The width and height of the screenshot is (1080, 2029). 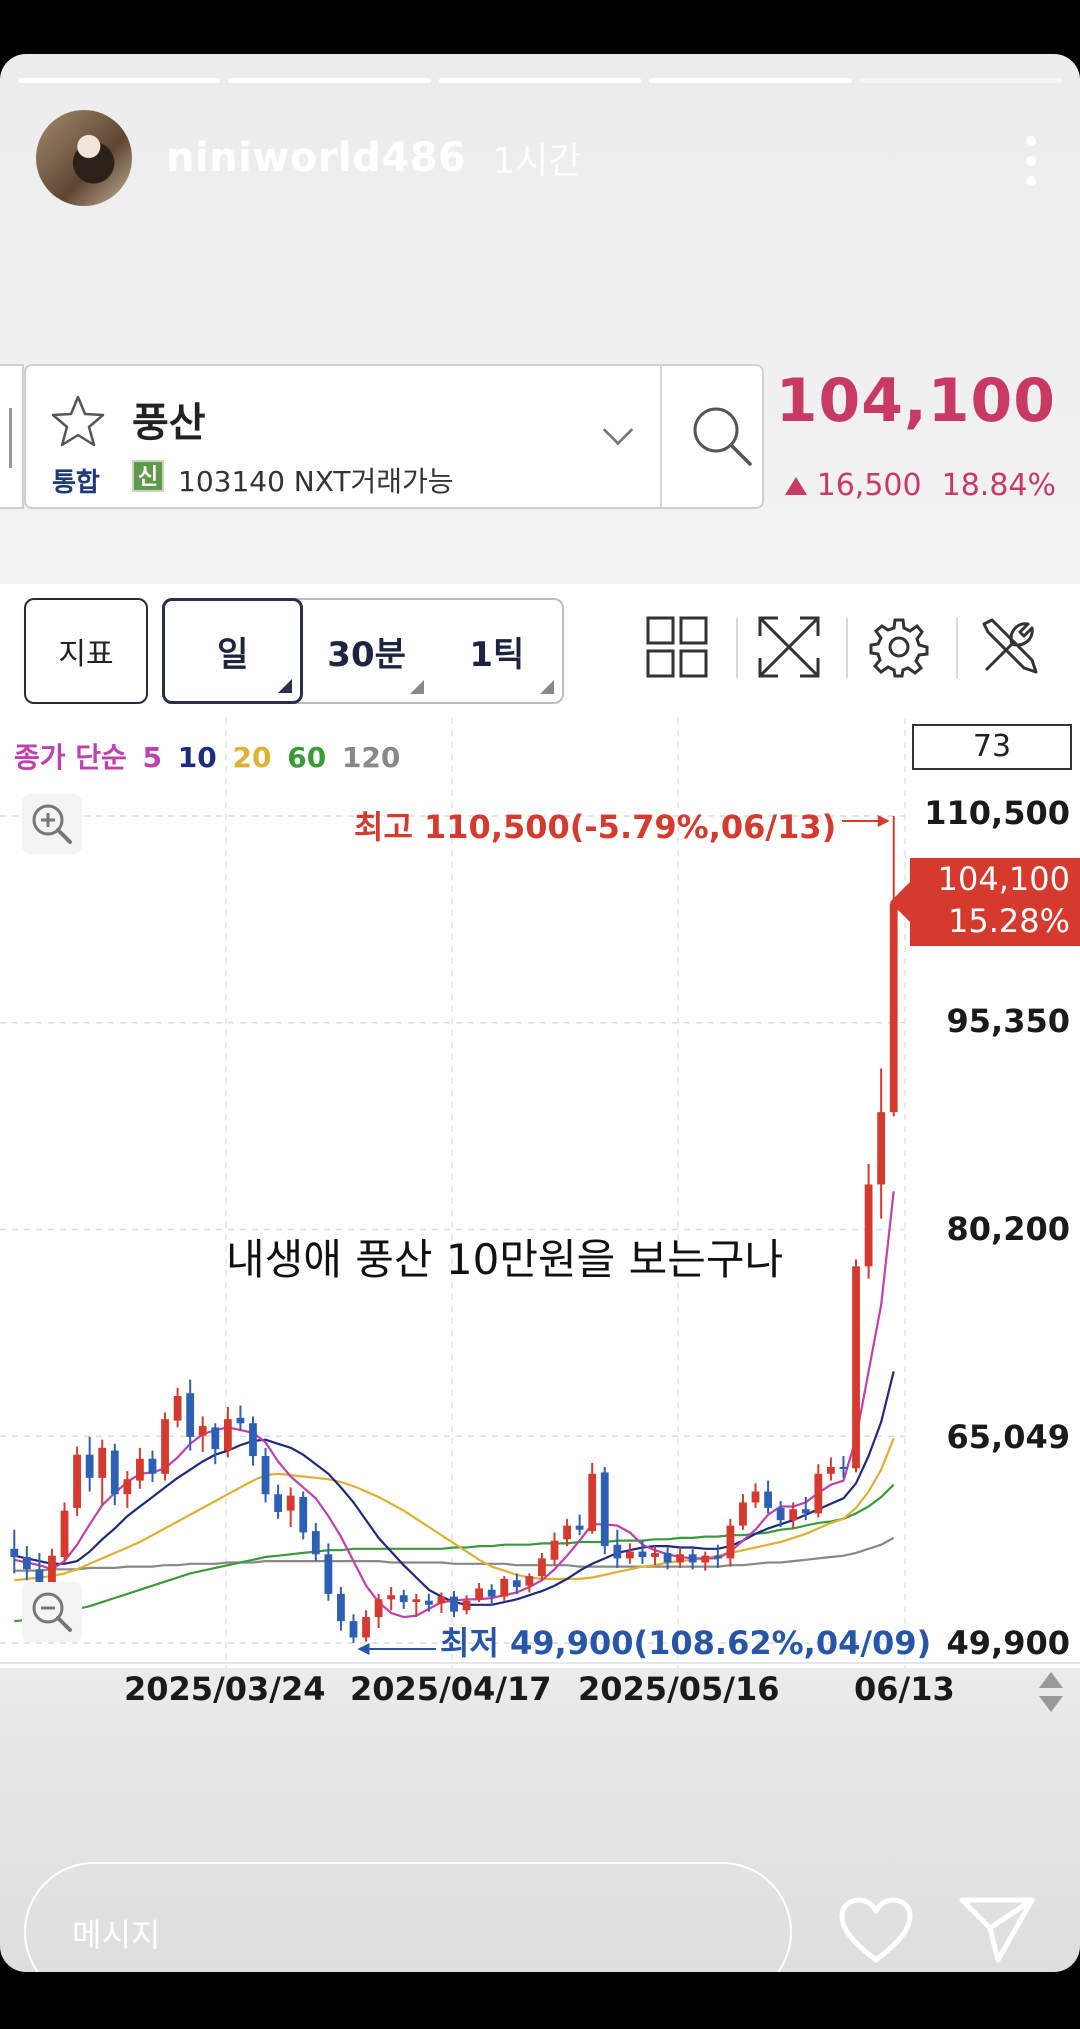 What do you see at coordinates (961, 80) in the screenshot?
I see `progress-segment-current` at bounding box center [961, 80].